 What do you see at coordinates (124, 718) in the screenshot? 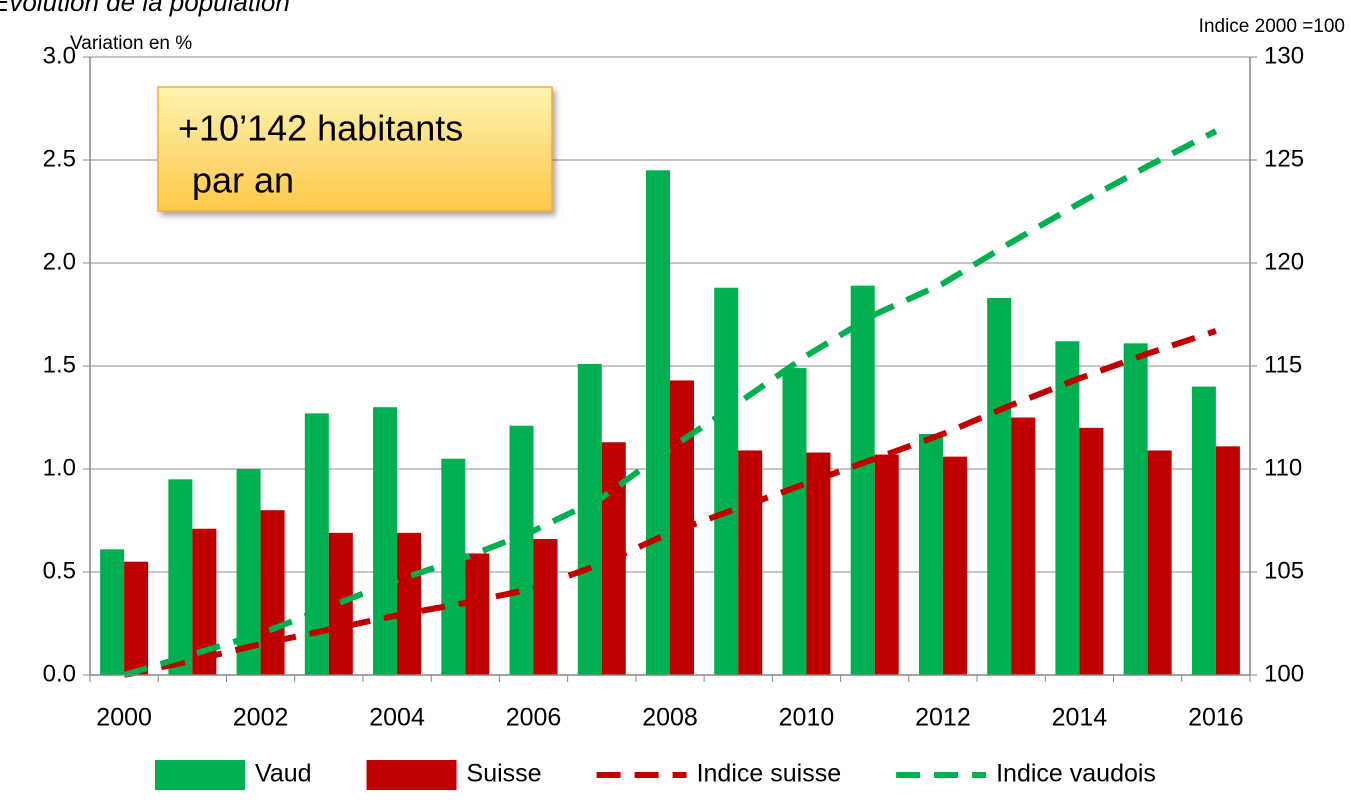
I see `x-tick-label: 2000` at bounding box center [124, 718].